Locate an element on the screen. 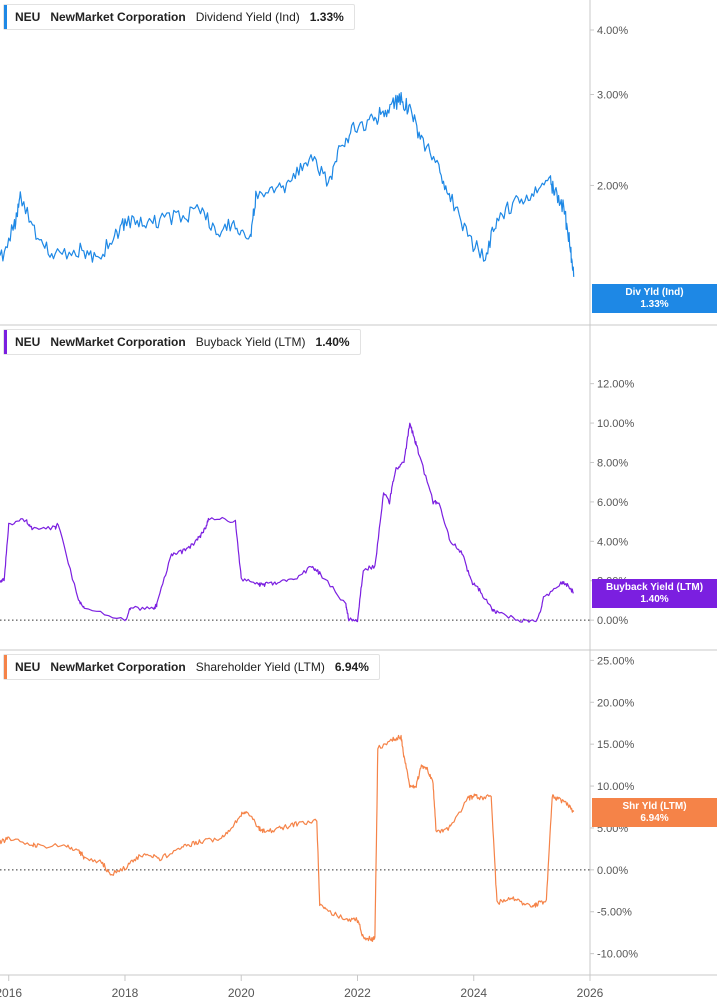 The image size is (717, 1005). panel-1-color-swatch is located at coordinates (5, 17).